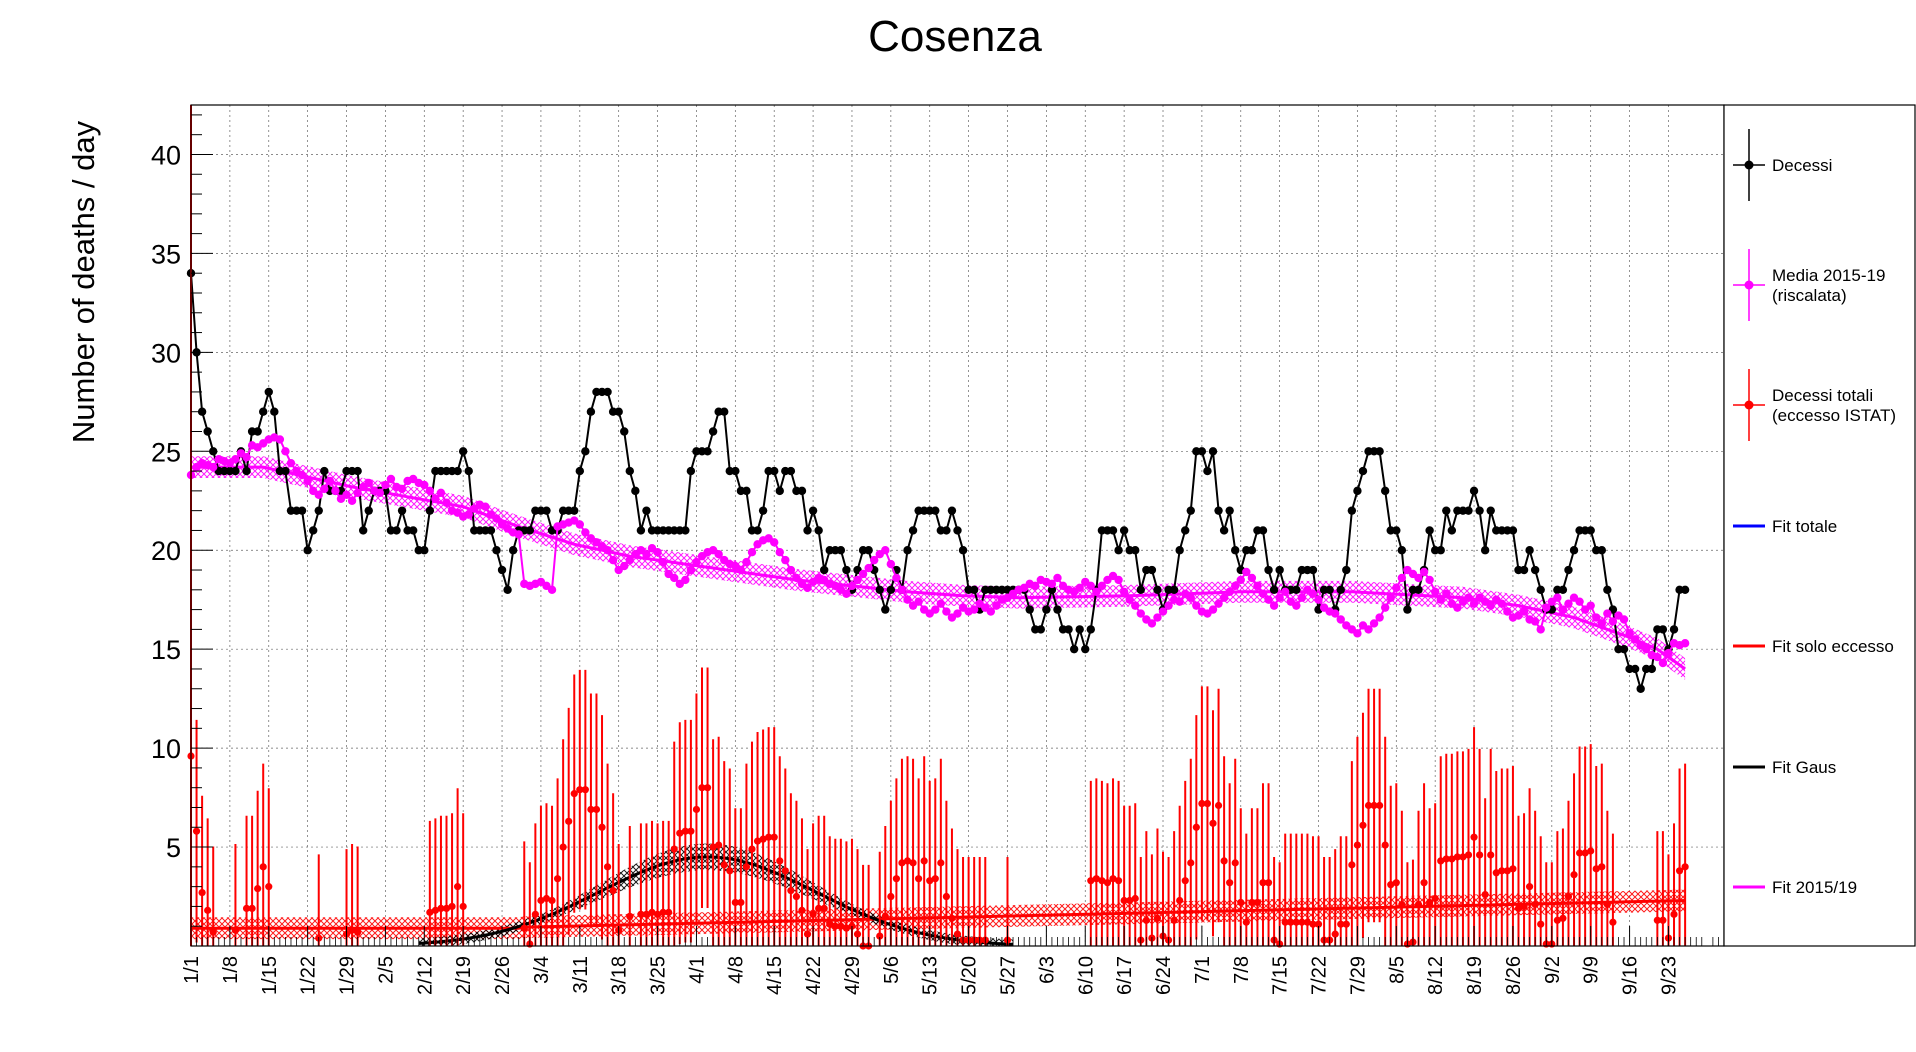 The image size is (1916, 1052). What do you see at coordinates (1833, 646) in the screenshot?
I see `legend-label: Fit solo eccesso` at bounding box center [1833, 646].